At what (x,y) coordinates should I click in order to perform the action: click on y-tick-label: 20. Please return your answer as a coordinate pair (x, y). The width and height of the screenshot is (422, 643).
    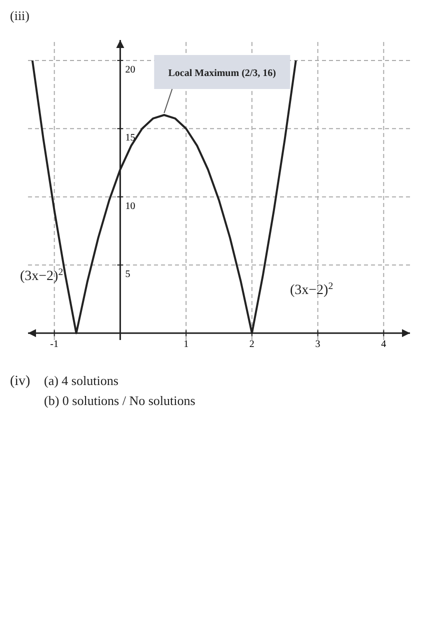
    Looking at the image, I should click on (130, 70).